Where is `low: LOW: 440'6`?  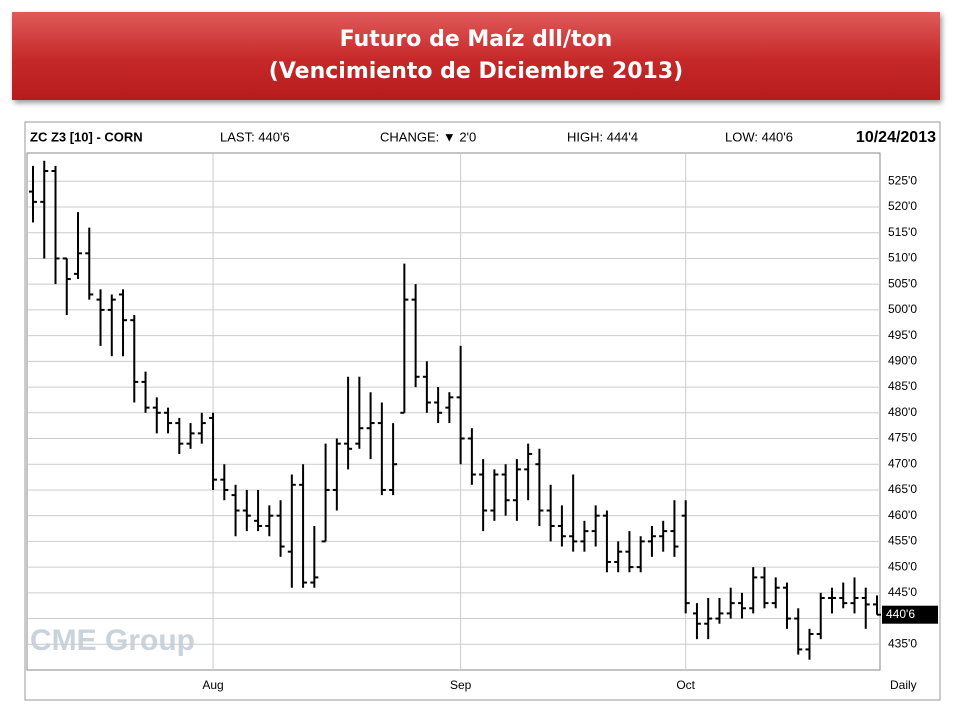 low: LOW: 440'6 is located at coordinates (759, 136).